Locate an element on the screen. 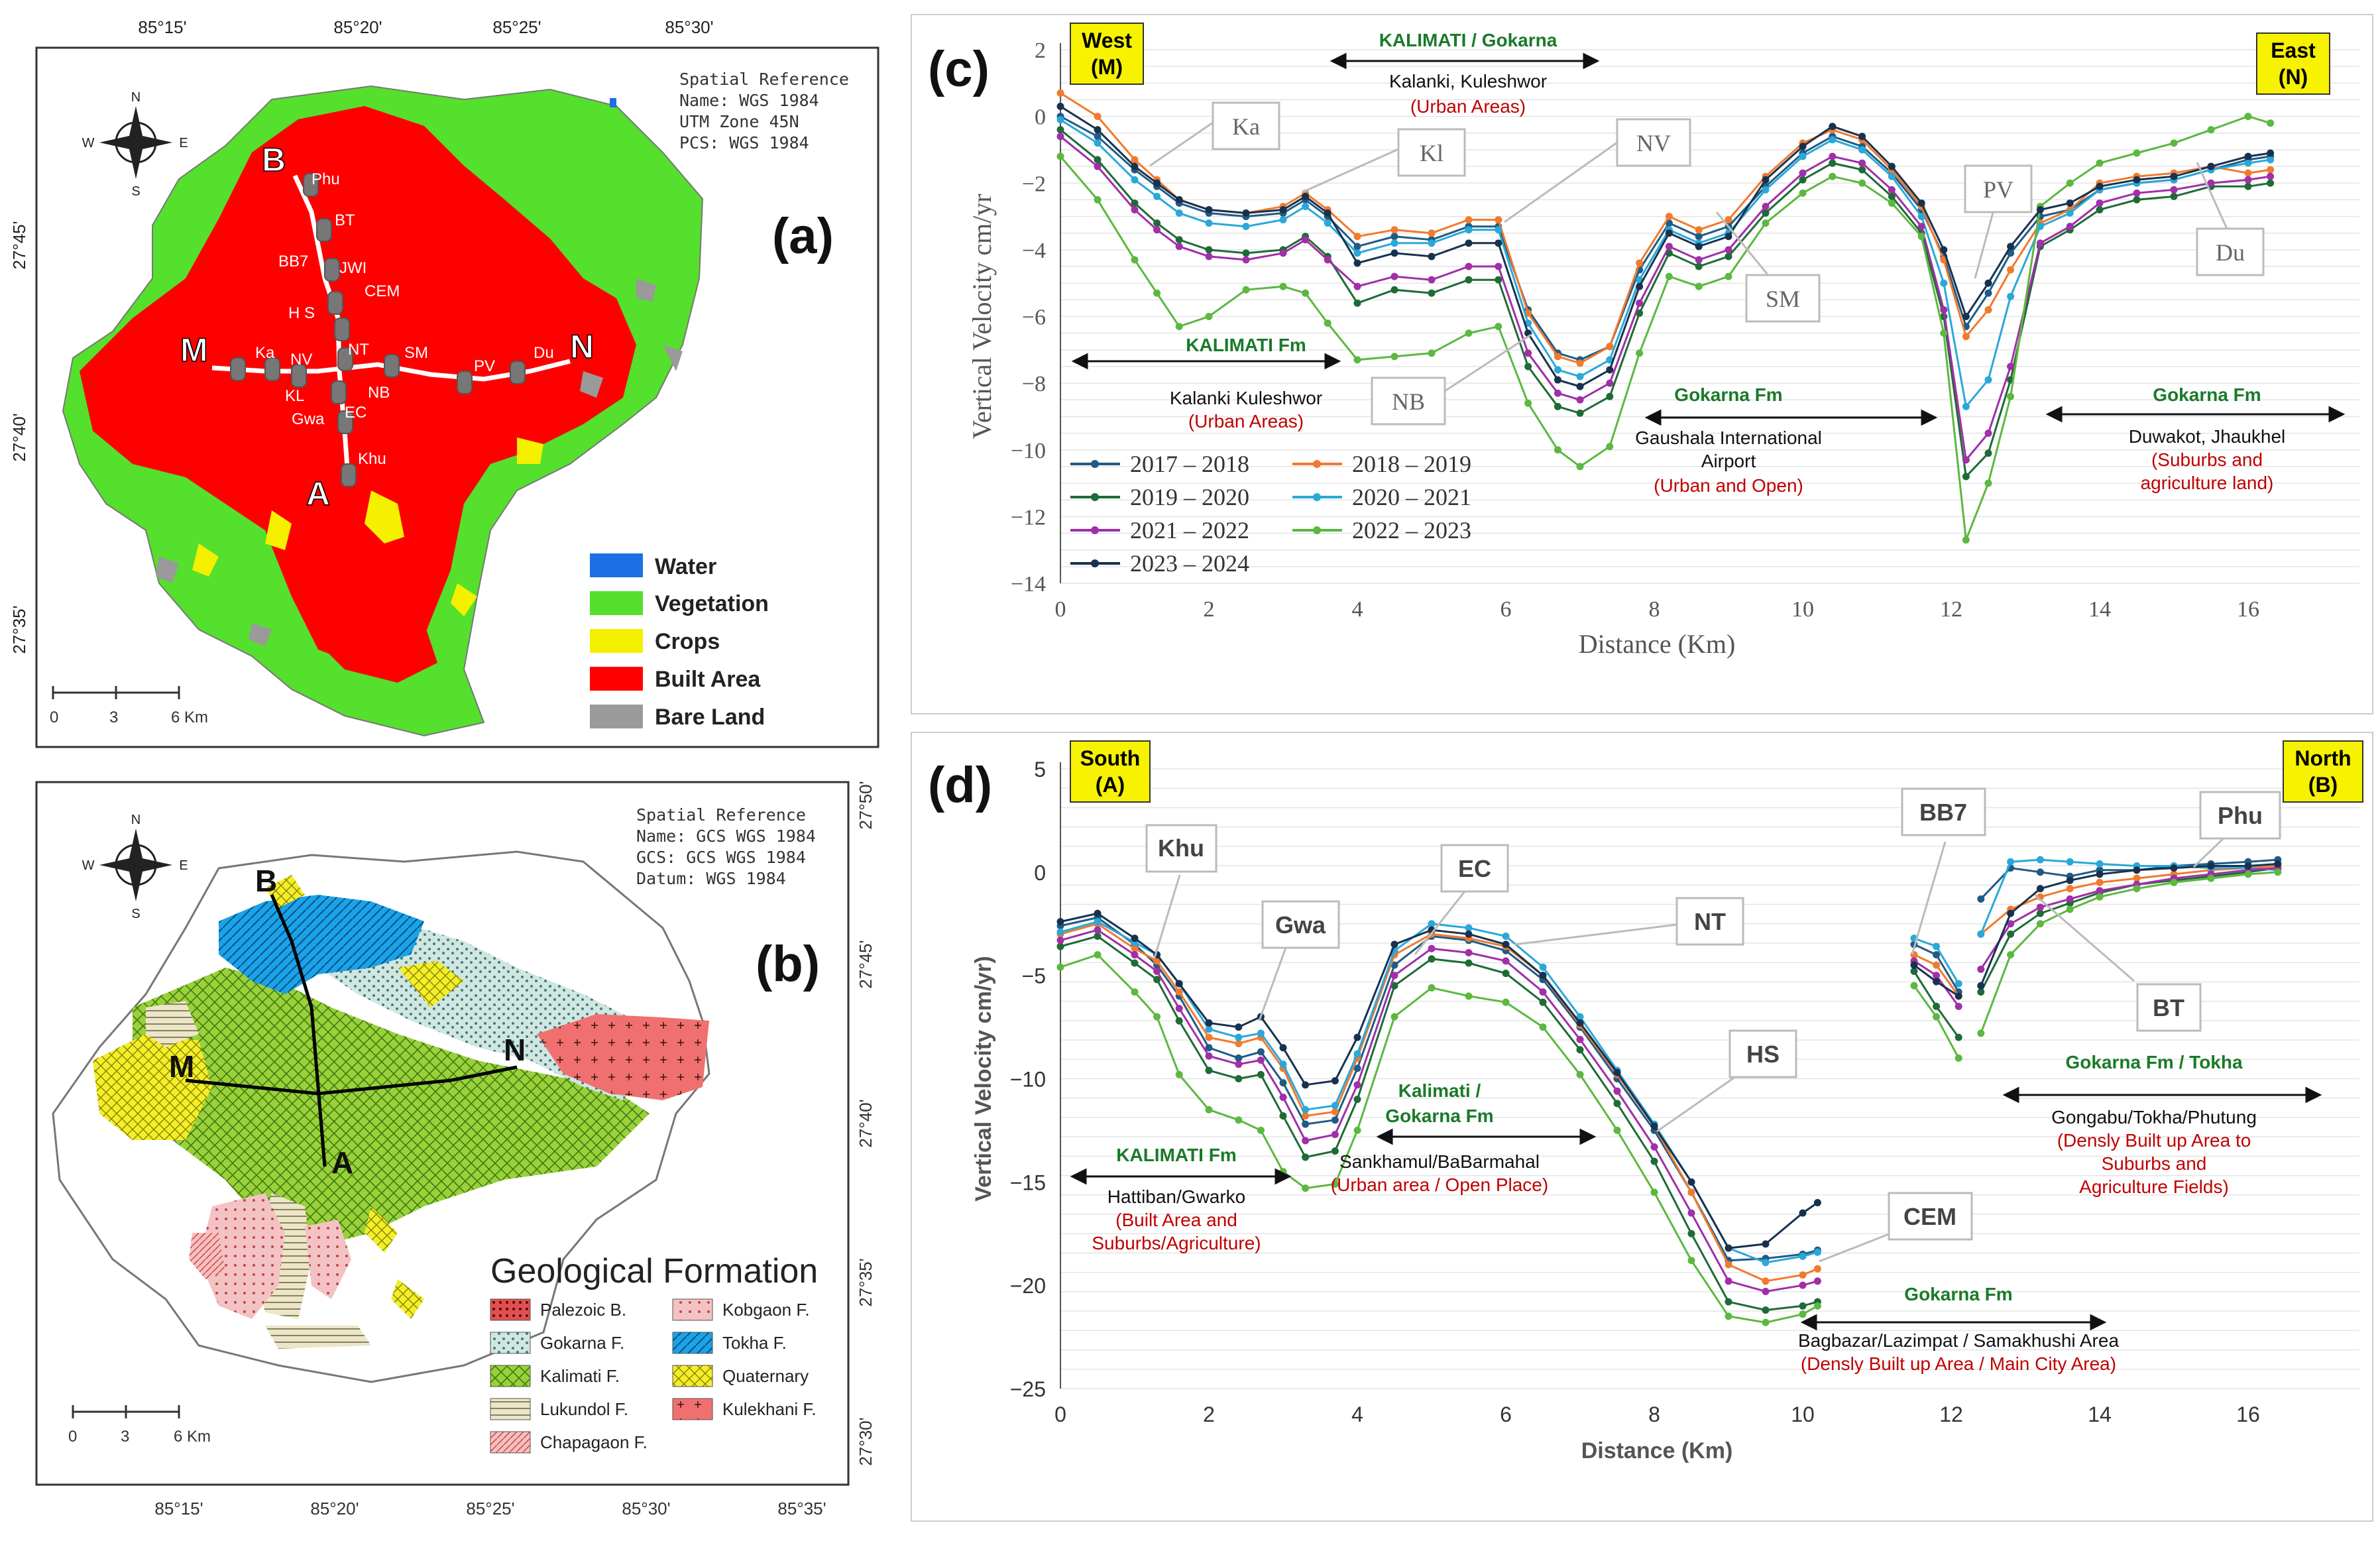 The height and width of the screenshot is (1543, 2380). b-ref-line: Spatial Reference is located at coordinates (721, 815).